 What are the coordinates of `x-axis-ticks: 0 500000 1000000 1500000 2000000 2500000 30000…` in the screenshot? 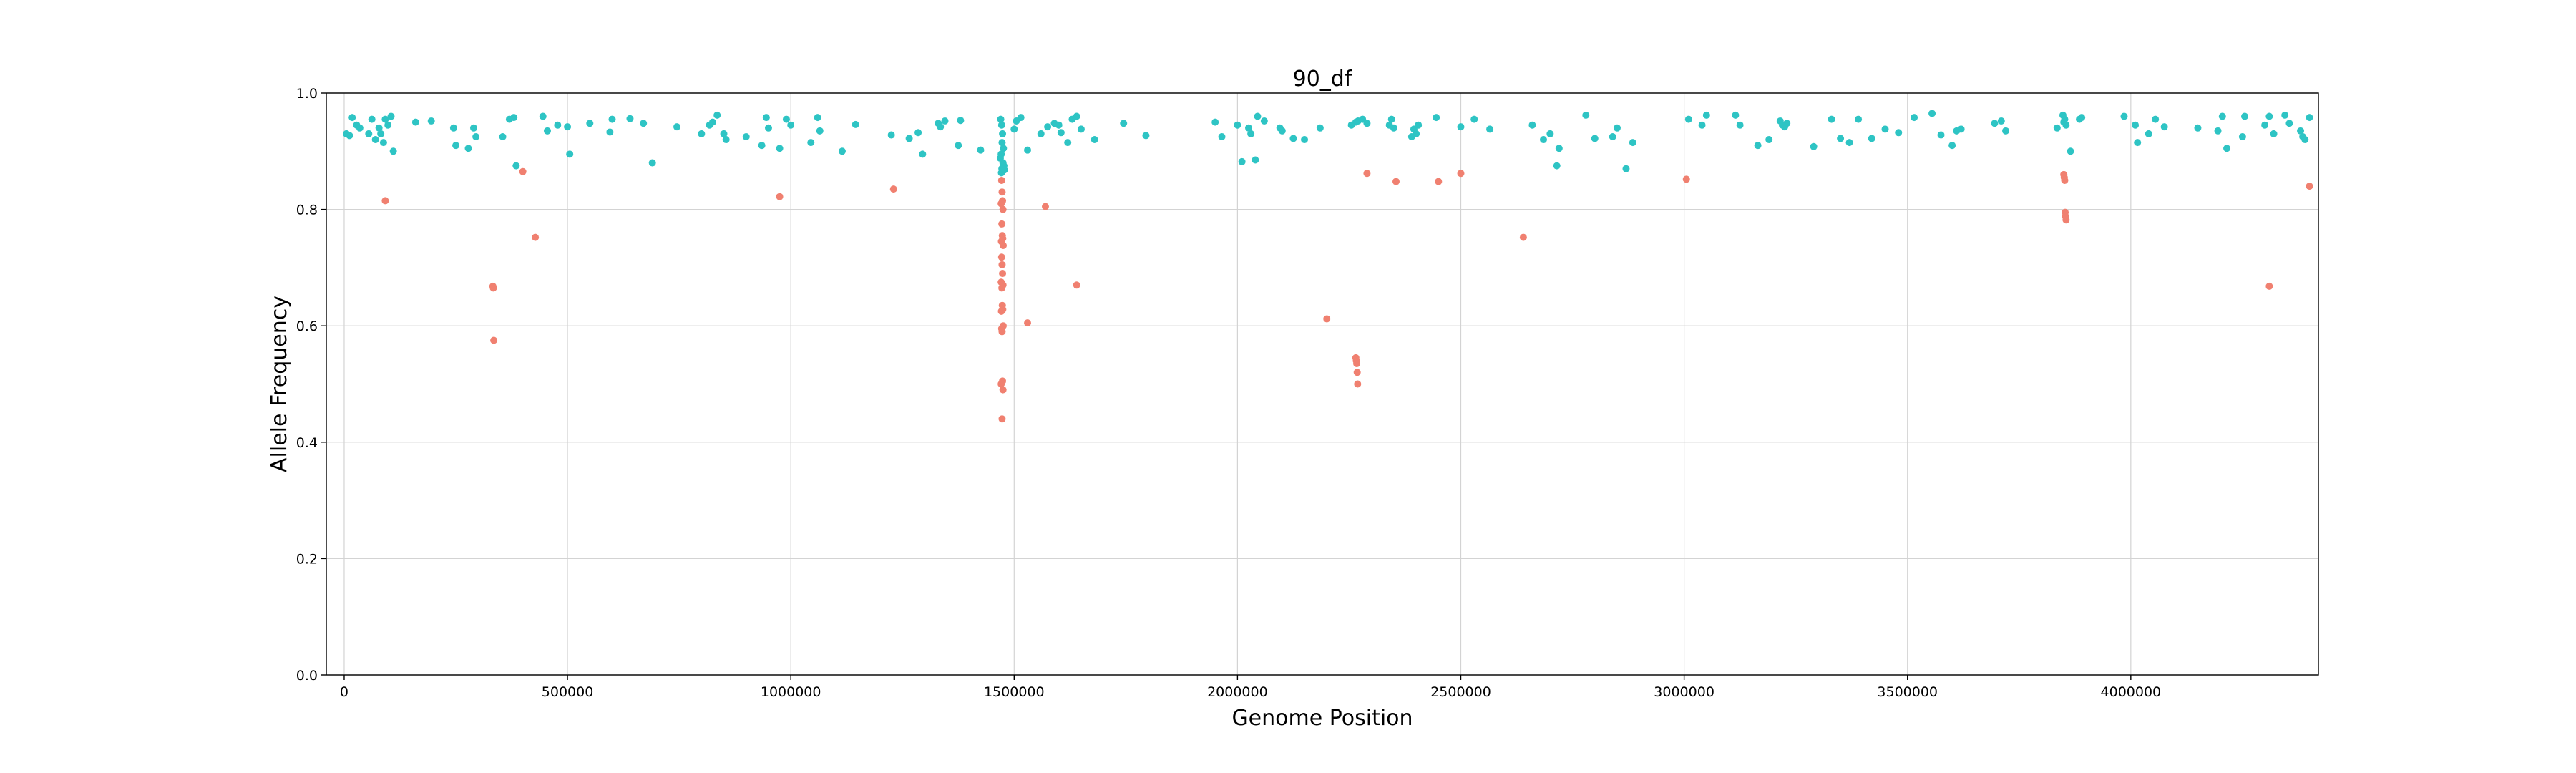 It's located at (1250, 688).